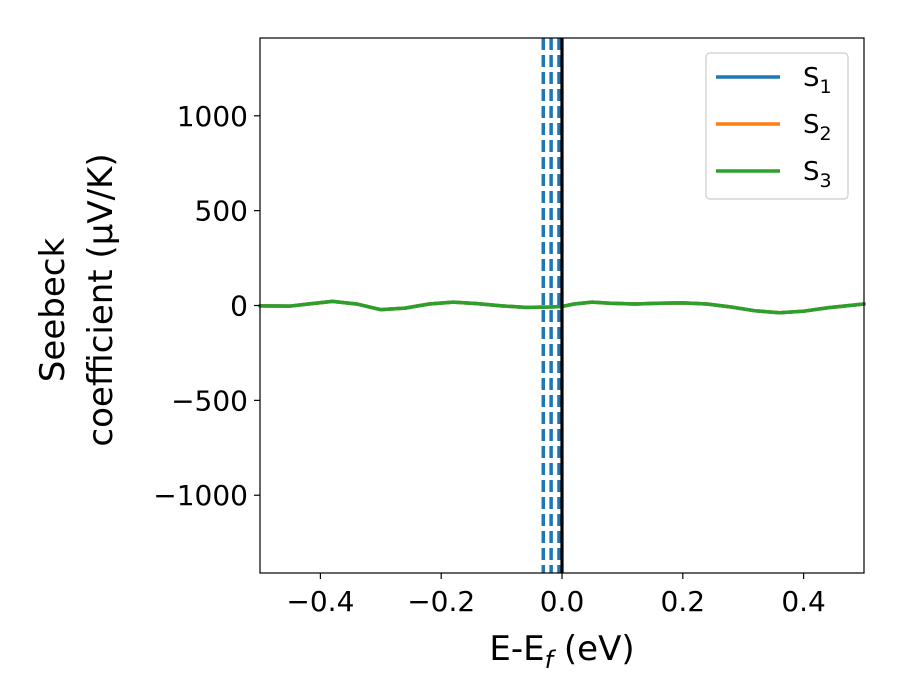 This screenshot has width=900, height=700. What do you see at coordinates (320, 601) in the screenshot?
I see `x-tick-label: −0.4` at bounding box center [320, 601].